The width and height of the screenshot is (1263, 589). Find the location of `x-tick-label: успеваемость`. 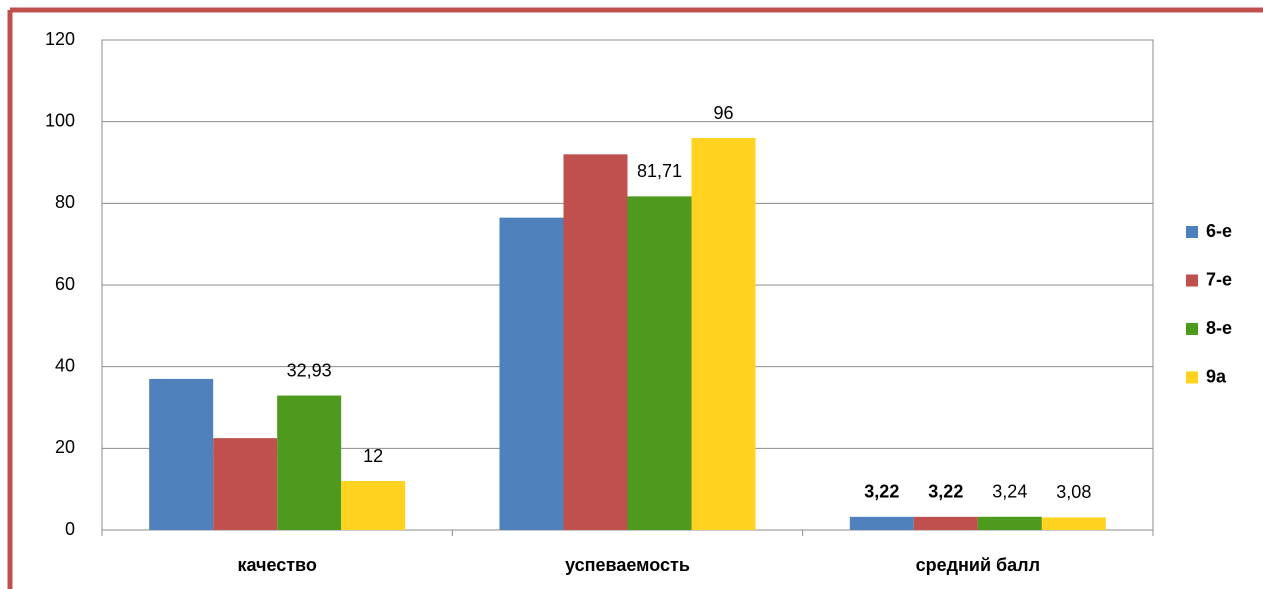

x-tick-label: успеваемость is located at coordinates (627, 565).